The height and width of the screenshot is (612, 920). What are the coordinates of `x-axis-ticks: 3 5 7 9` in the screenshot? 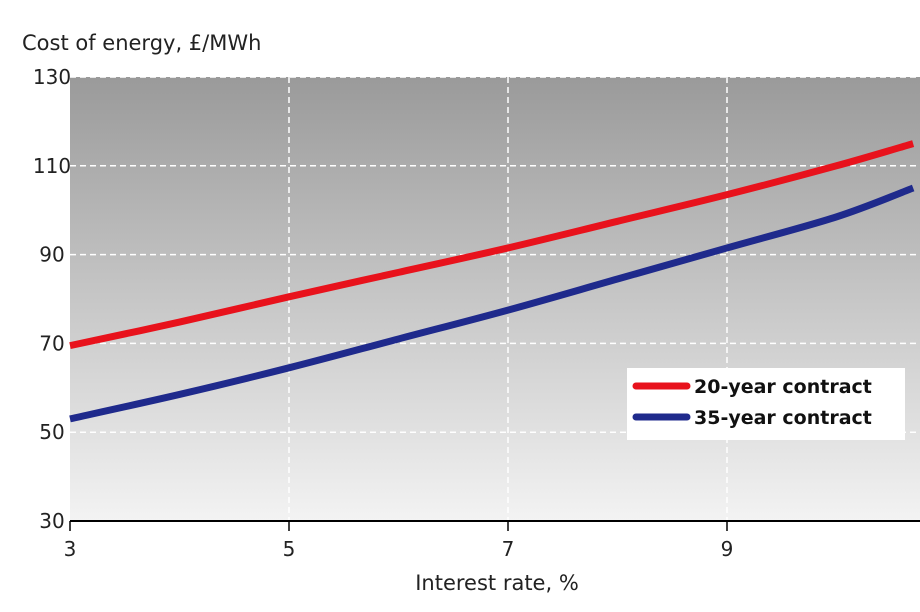 It's located at (399, 541).